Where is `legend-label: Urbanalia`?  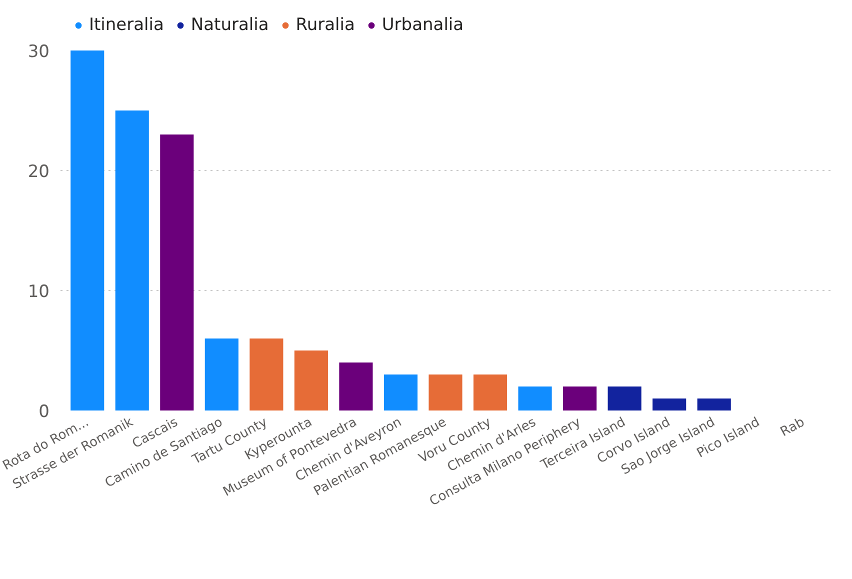
legend-label: Urbanalia is located at coordinates (423, 25).